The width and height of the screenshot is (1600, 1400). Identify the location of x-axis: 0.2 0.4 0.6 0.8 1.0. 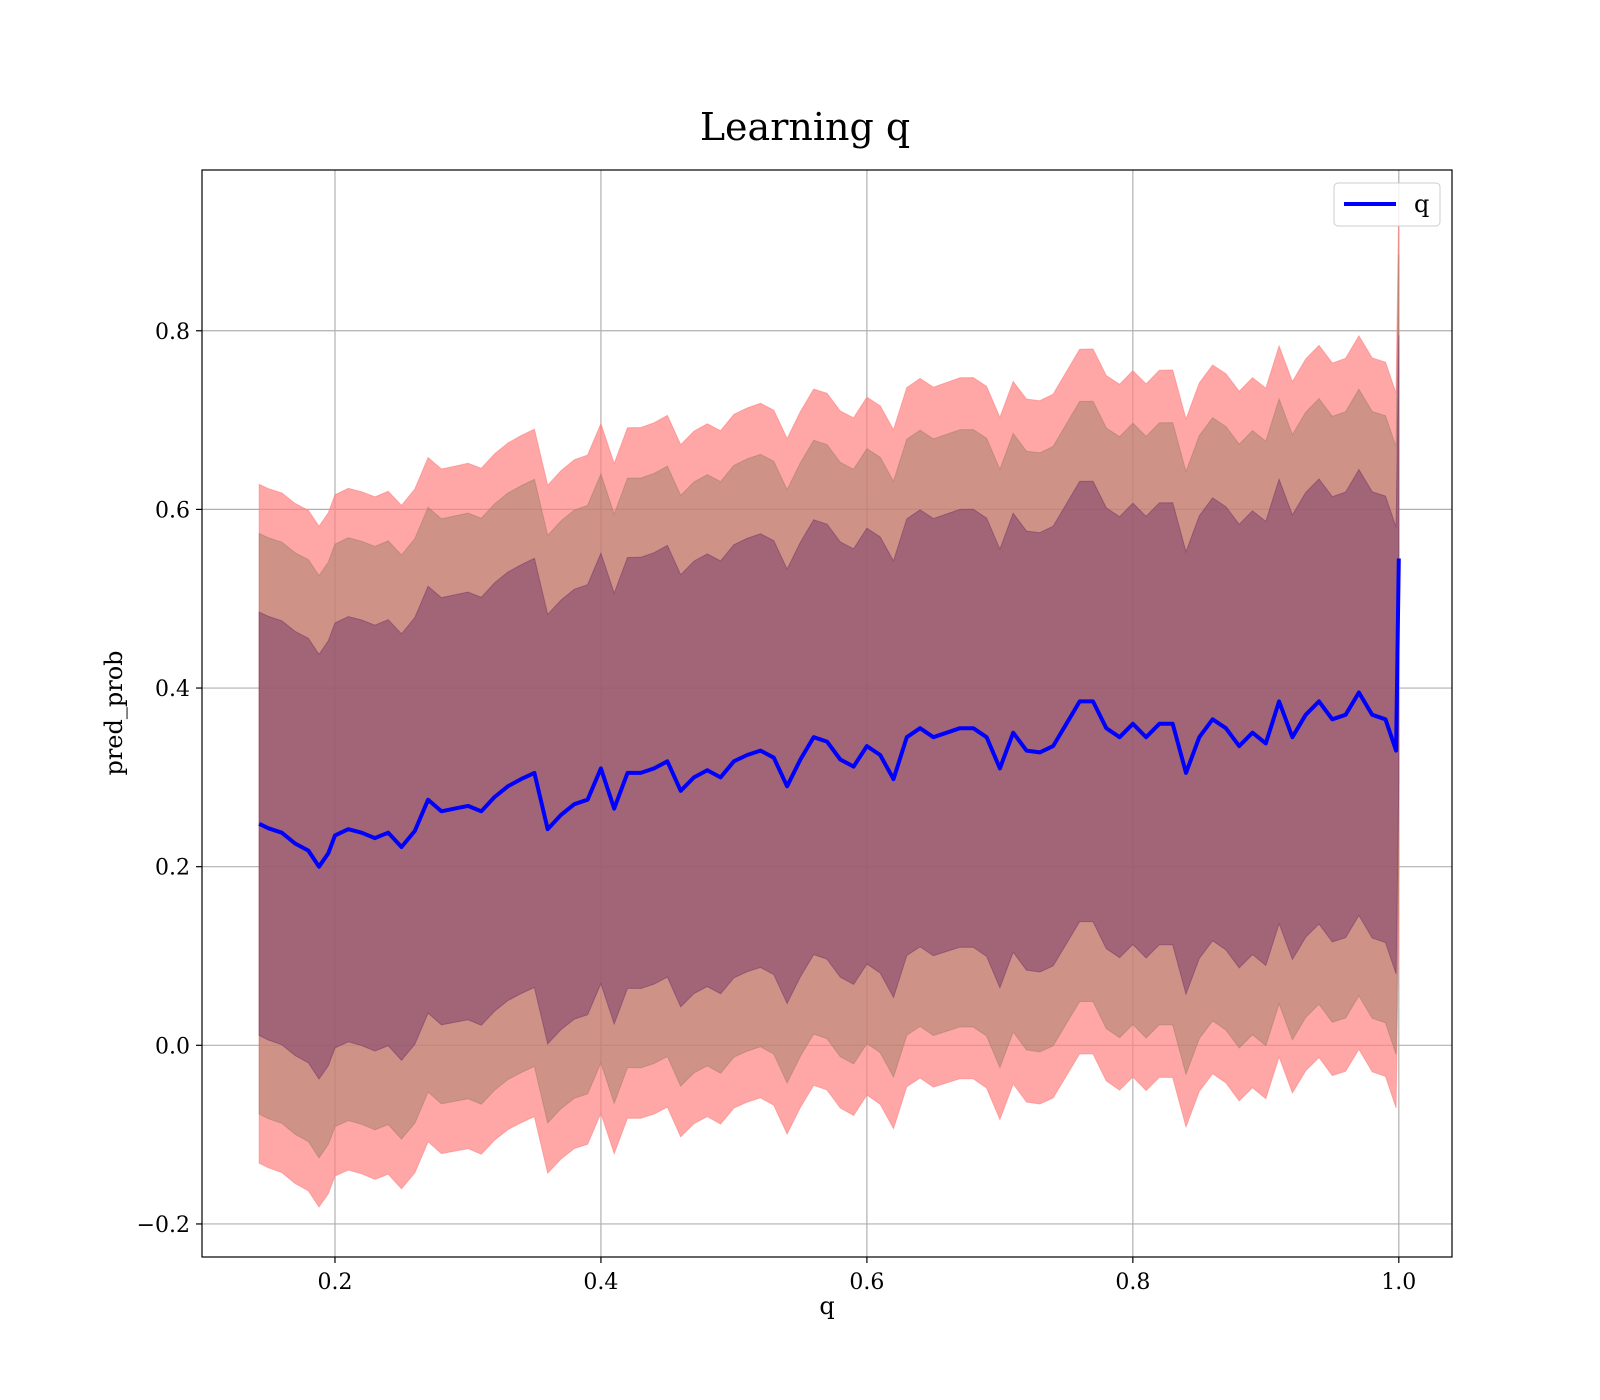
(866, 1276).